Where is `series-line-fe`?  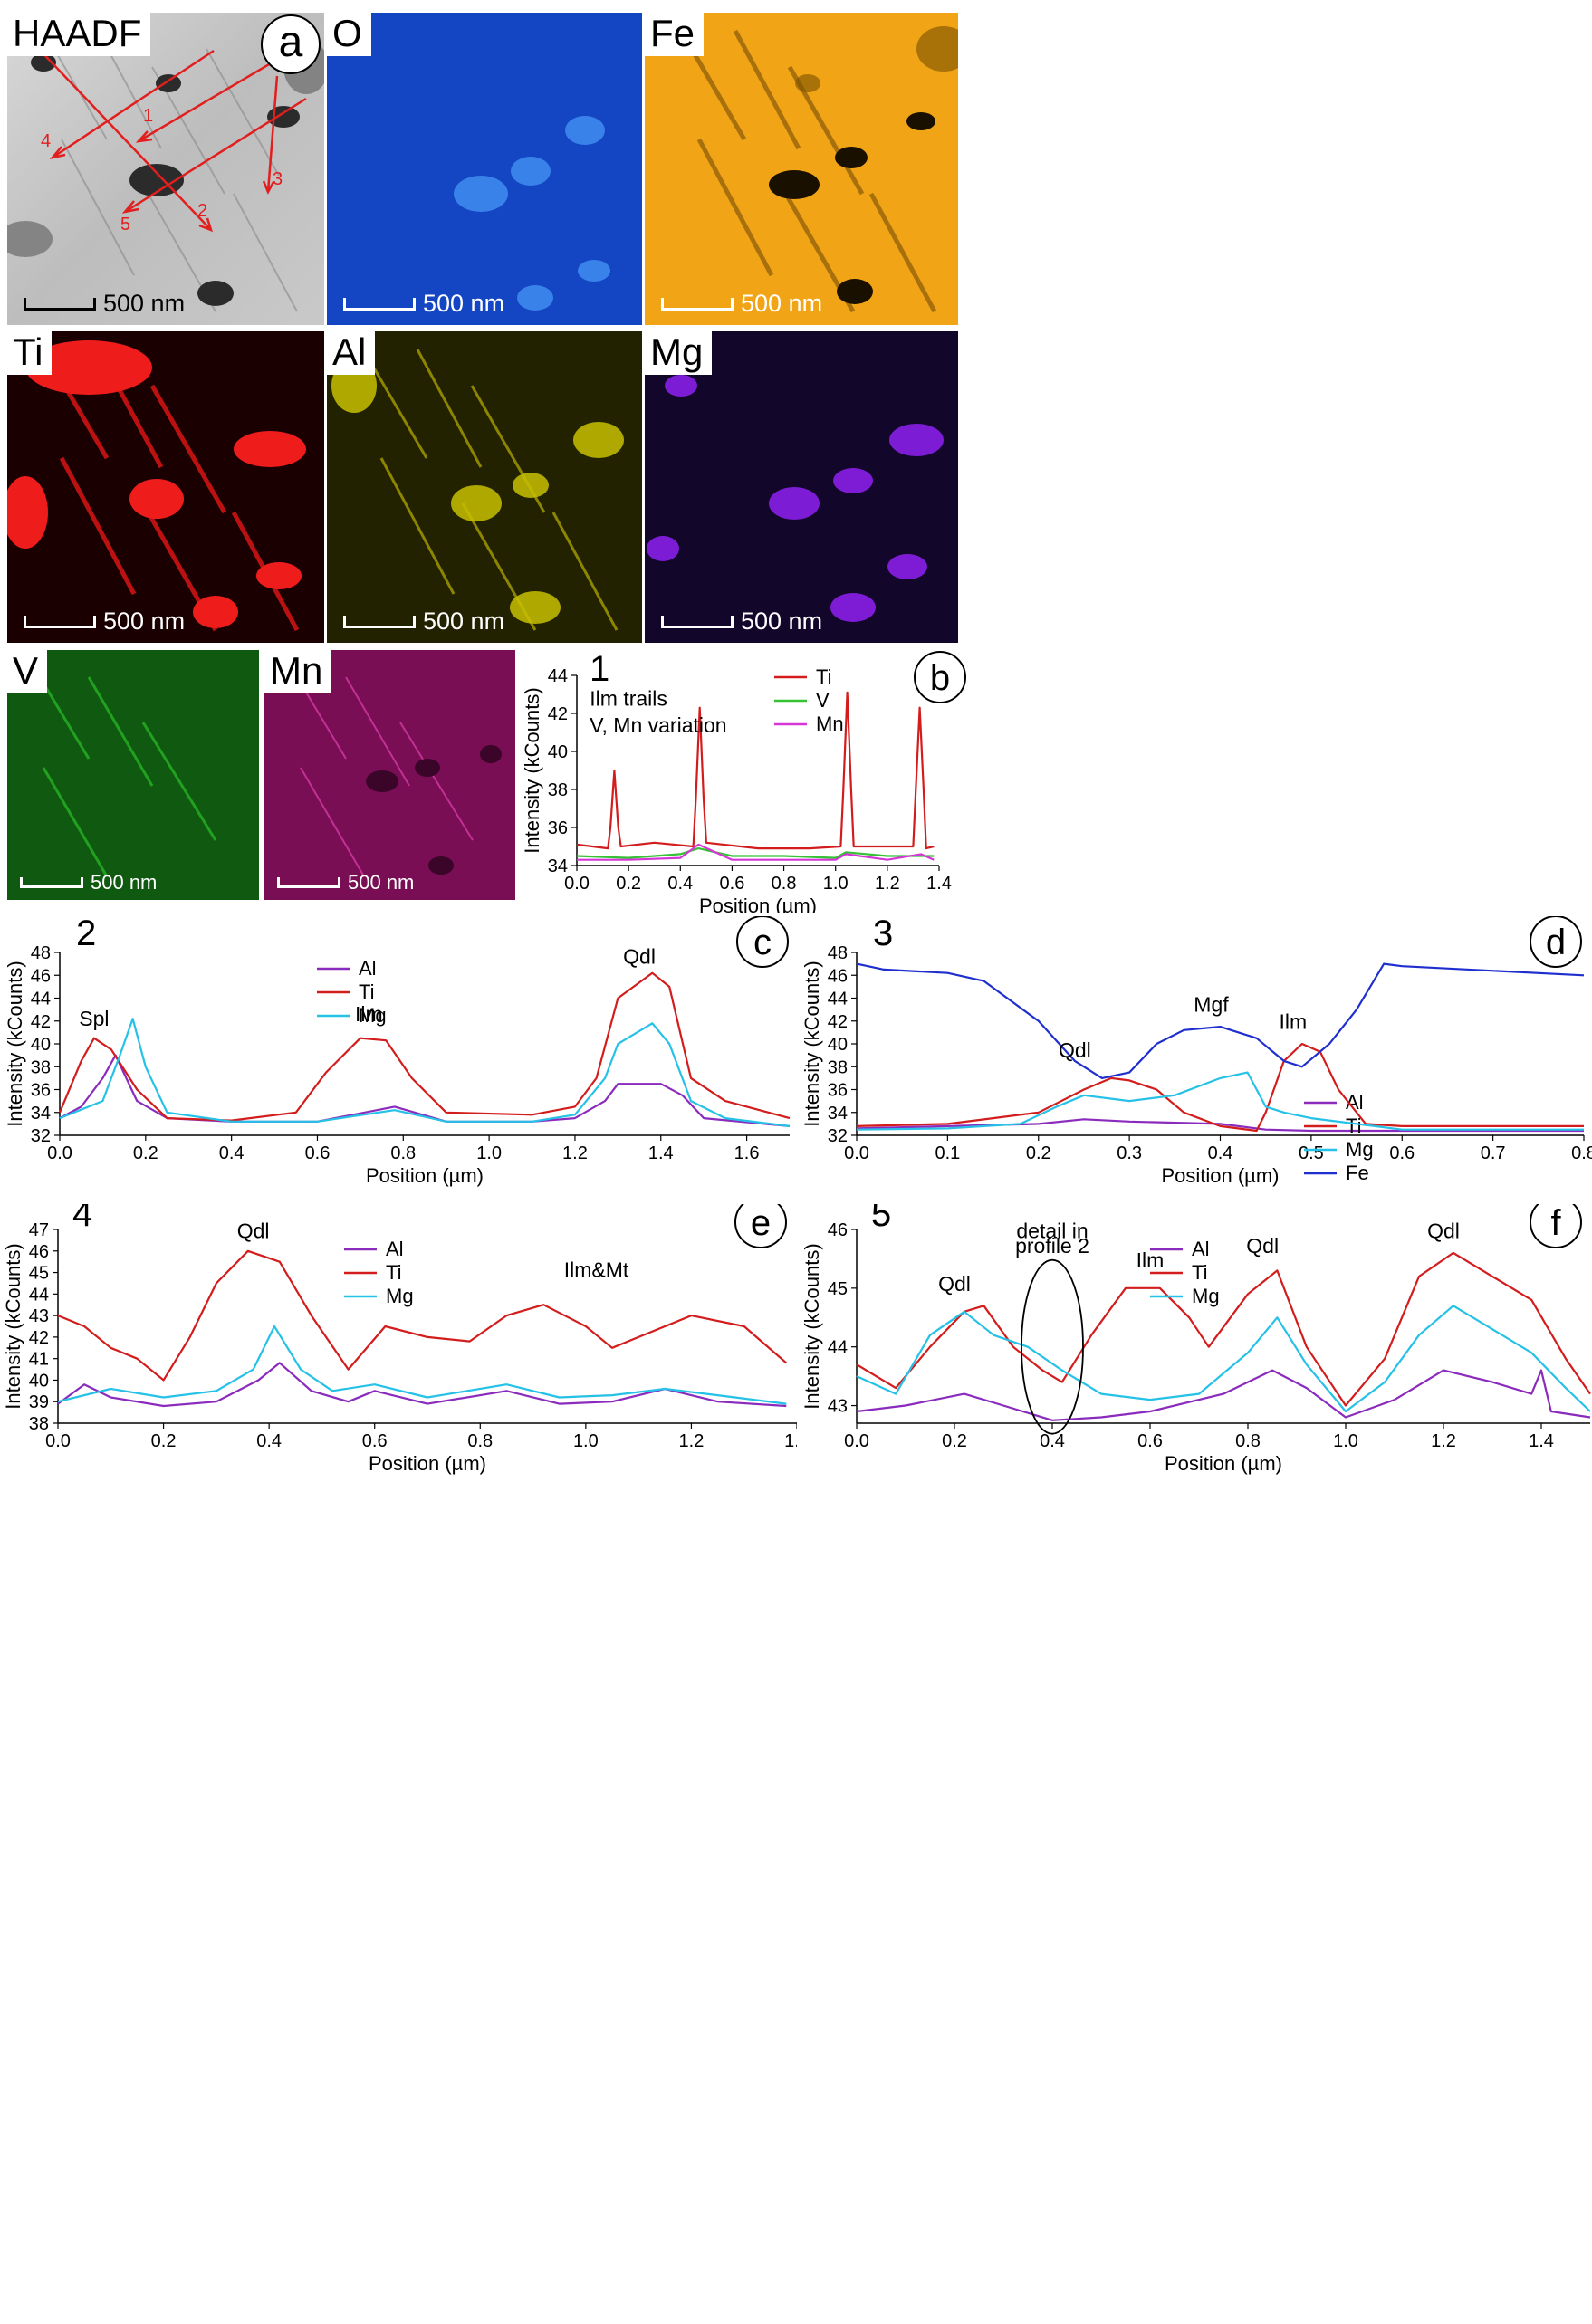
series-line-fe is located at coordinates (1220, 1020).